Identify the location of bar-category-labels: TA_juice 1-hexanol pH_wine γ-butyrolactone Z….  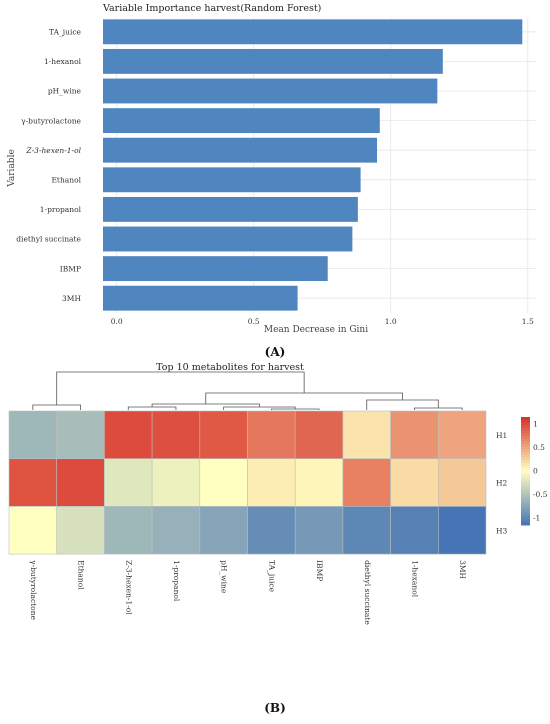
(48, 165).